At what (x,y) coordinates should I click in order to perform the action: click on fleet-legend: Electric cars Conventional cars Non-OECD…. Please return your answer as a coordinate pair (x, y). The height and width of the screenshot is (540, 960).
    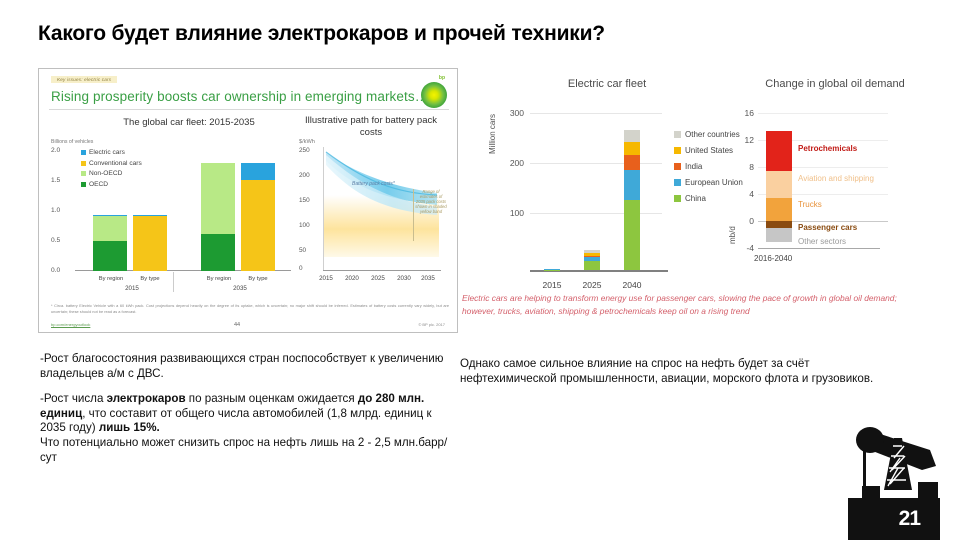
    Looking at the image, I should click on (111, 170).